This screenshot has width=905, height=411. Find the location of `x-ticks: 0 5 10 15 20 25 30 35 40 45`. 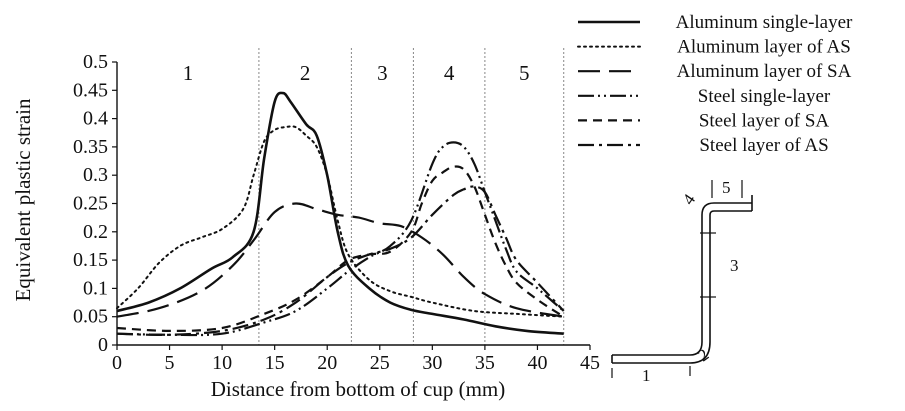

x-ticks: 0 5 10 15 20 25 30 35 40 45 is located at coordinates (356, 359).